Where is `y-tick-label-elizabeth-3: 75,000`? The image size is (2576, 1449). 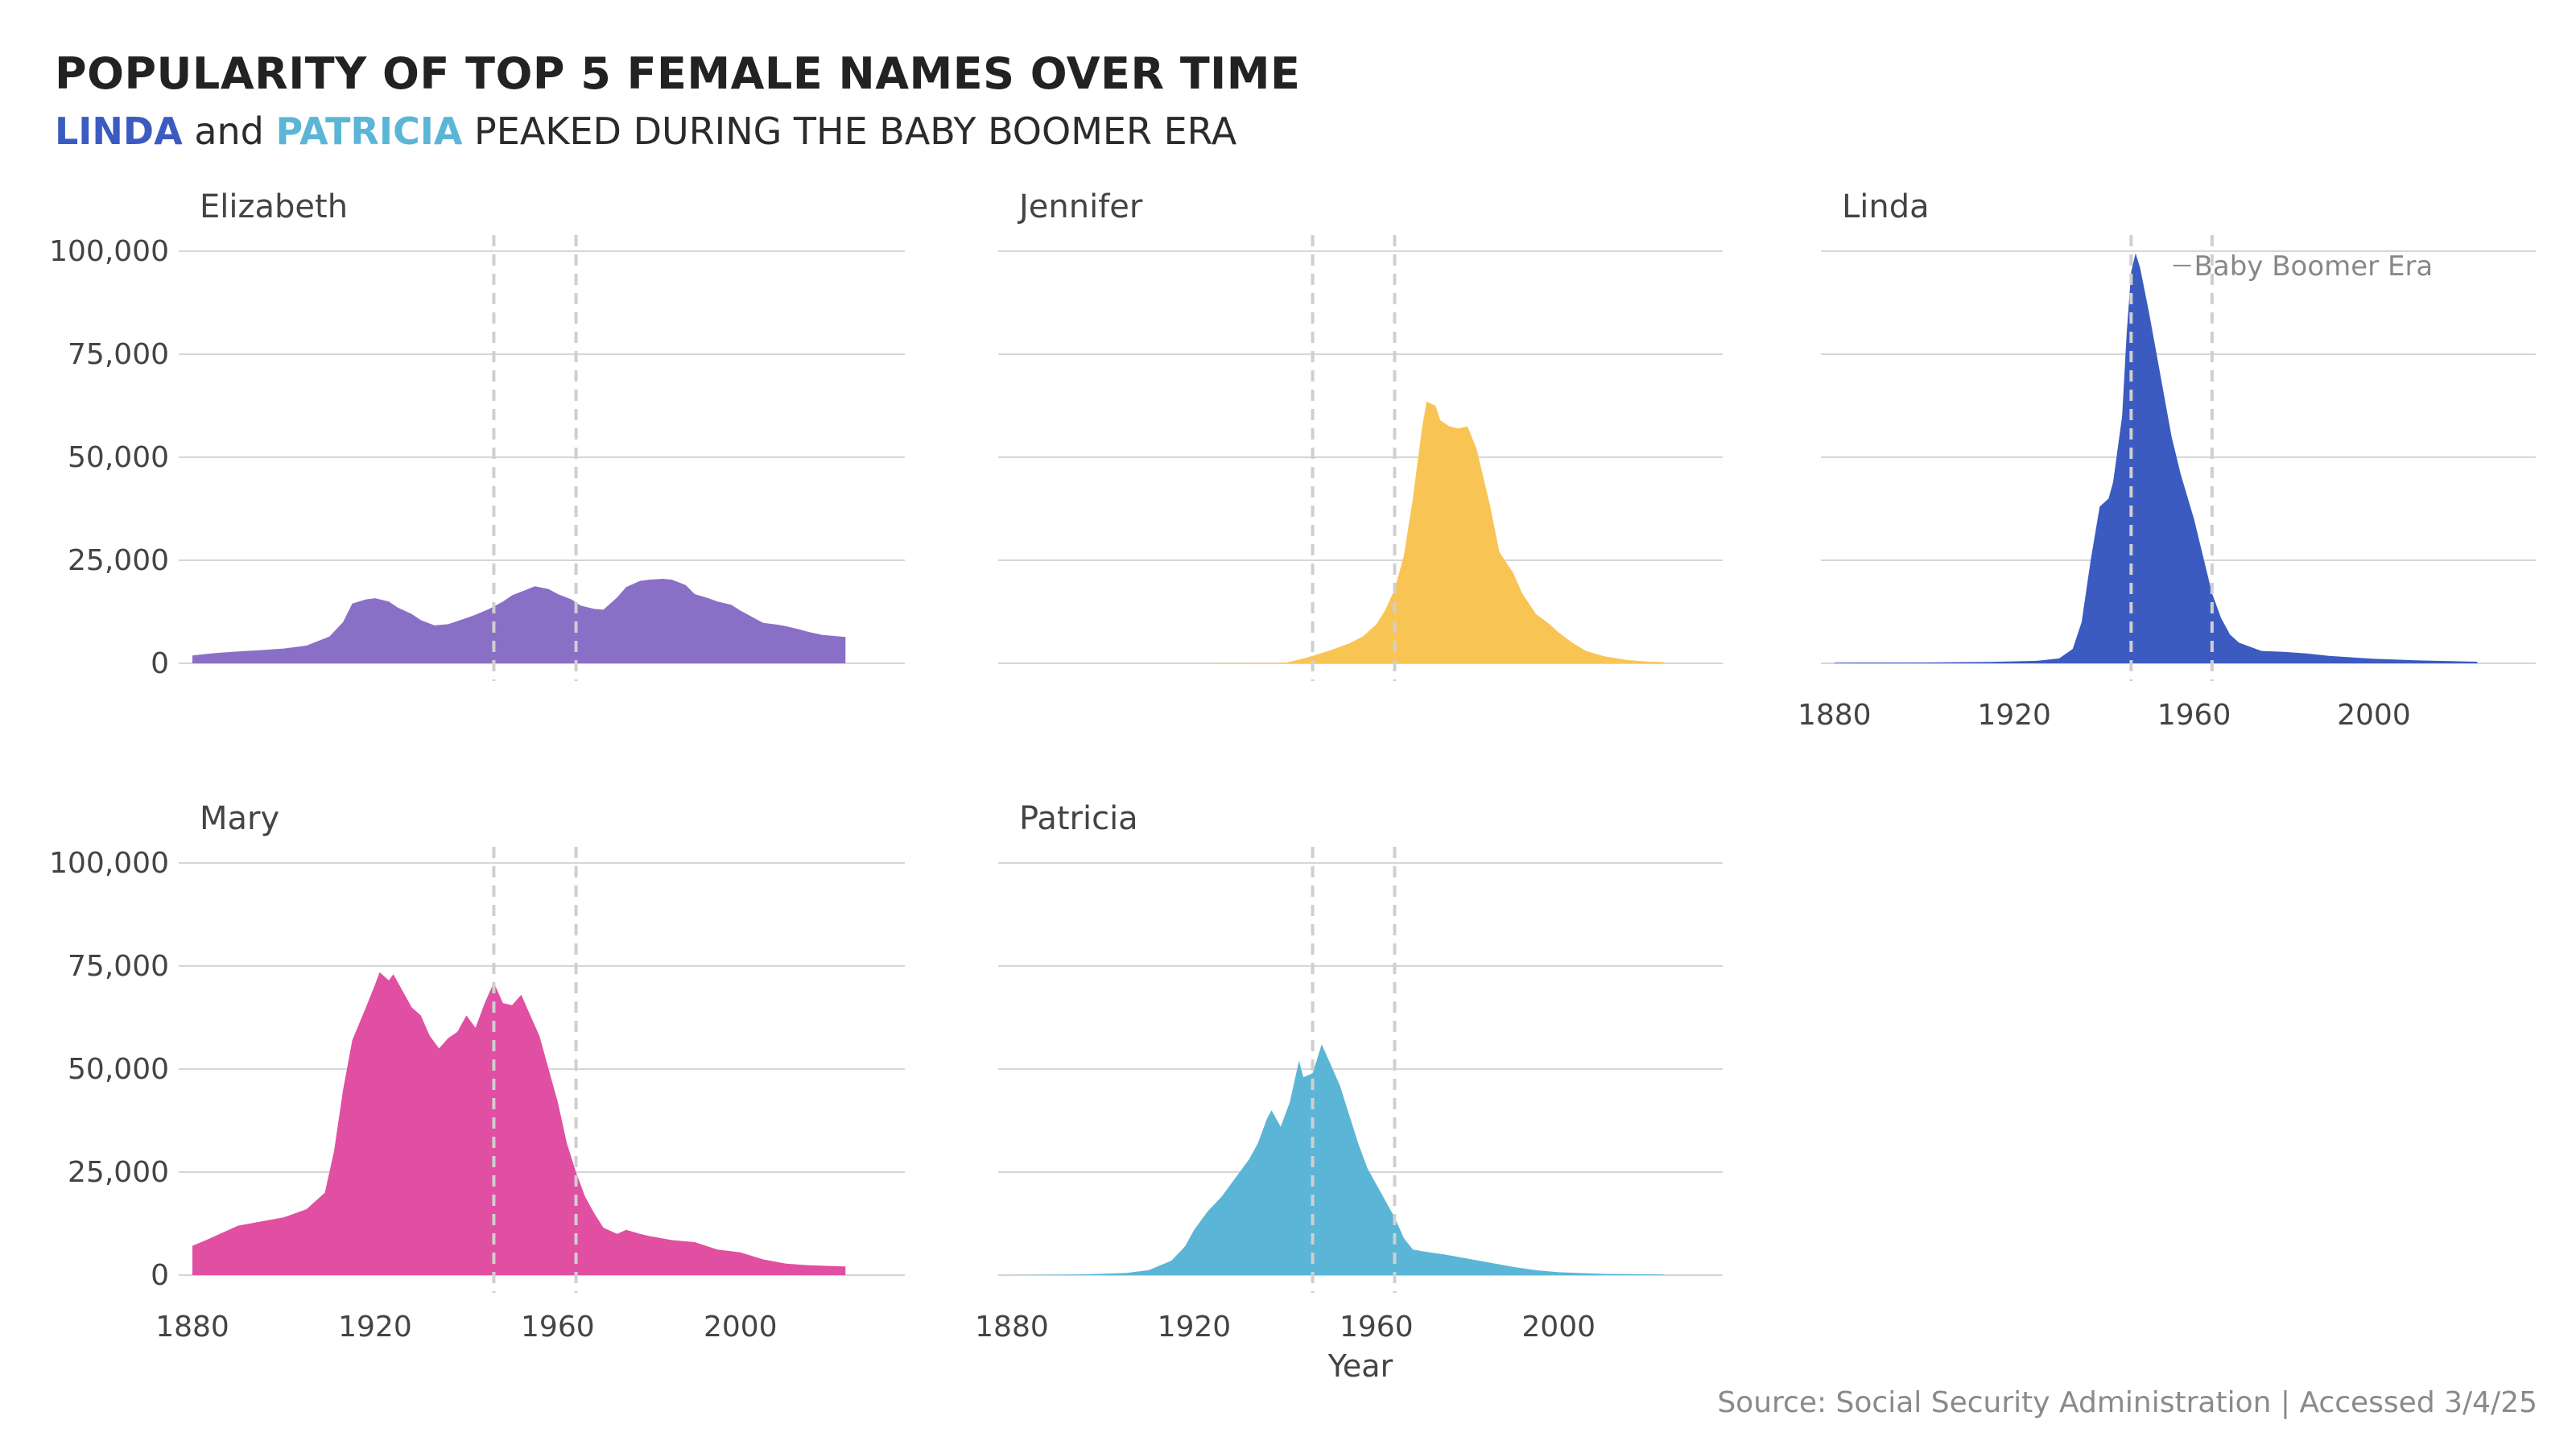 y-tick-label-elizabeth-3: 75,000 is located at coordinates (118, 354).